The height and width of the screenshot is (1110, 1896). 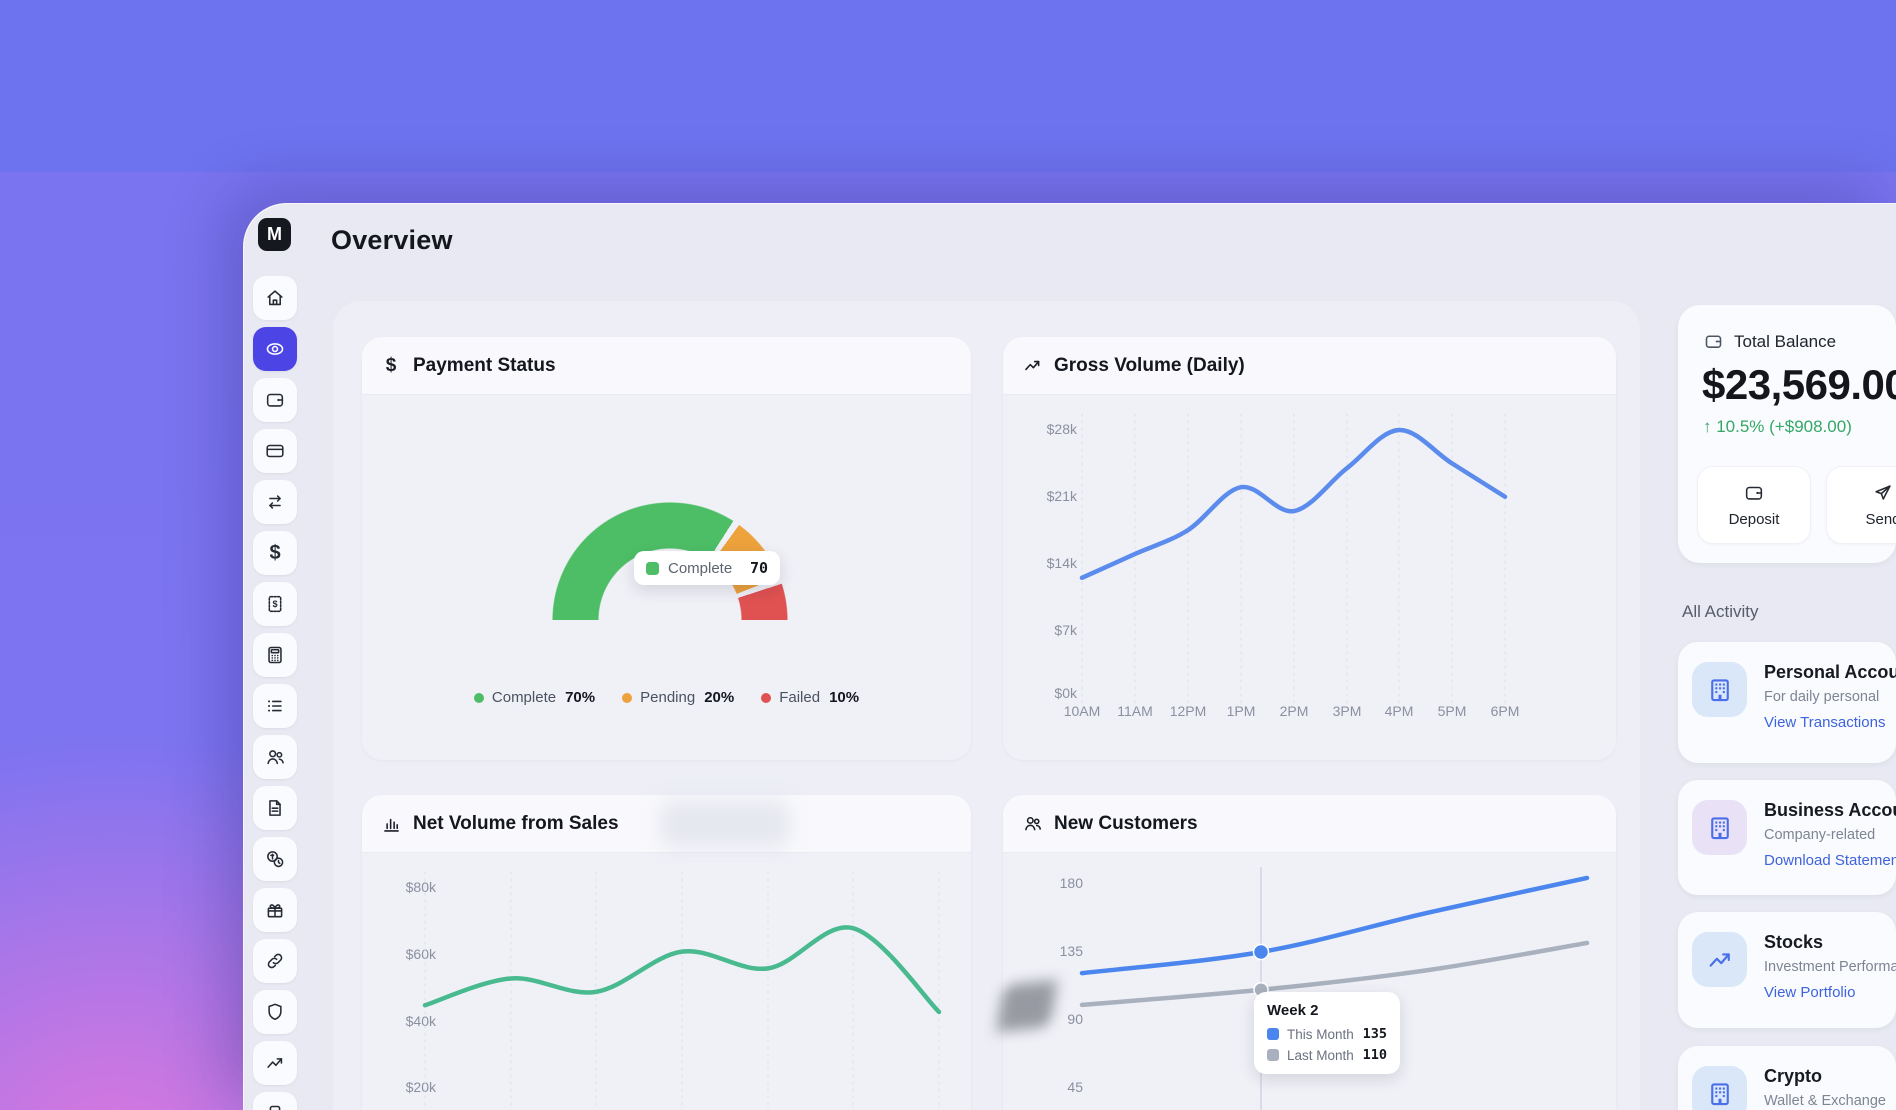 I want to click on page-title: Overview, so click(x=392, y=240).